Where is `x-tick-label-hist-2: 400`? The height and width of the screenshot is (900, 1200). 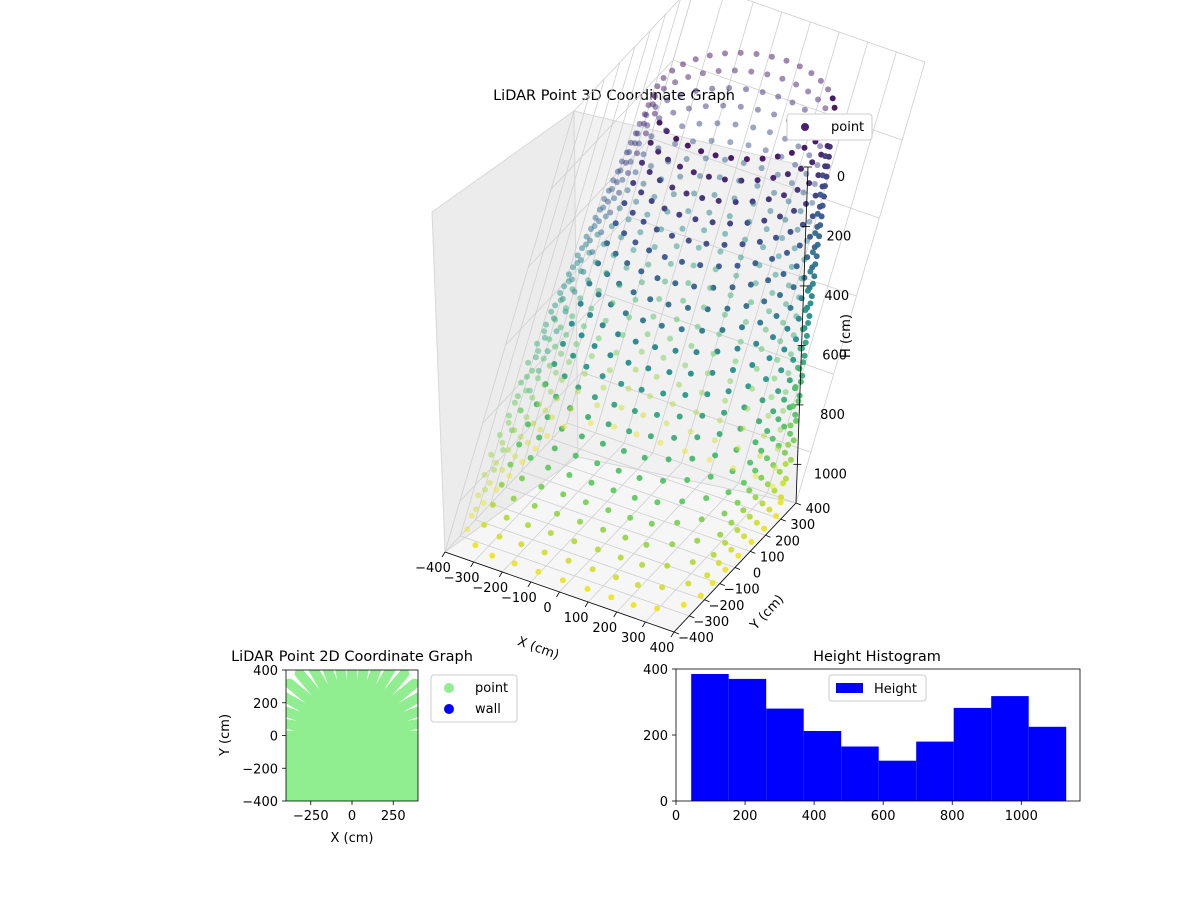
x-tick-label-hist-2: 400 is located at coordinates (814, 816).